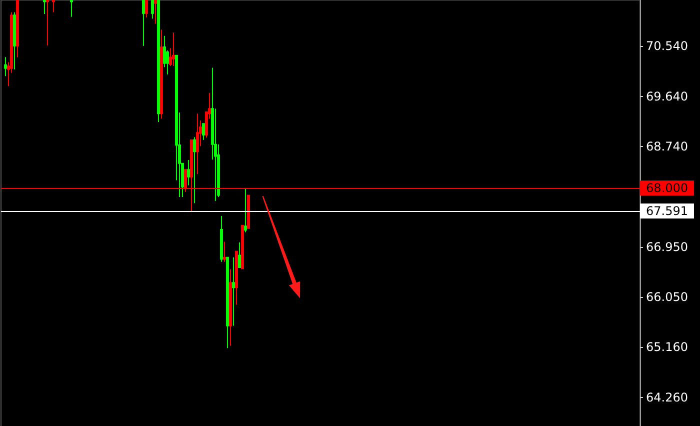 This screenshot has width=700, height=426. What do you see at coordinates (667, 297) in the screenshot?
I see `y-tick-label: 66.050` at bounding box center [667, 297].